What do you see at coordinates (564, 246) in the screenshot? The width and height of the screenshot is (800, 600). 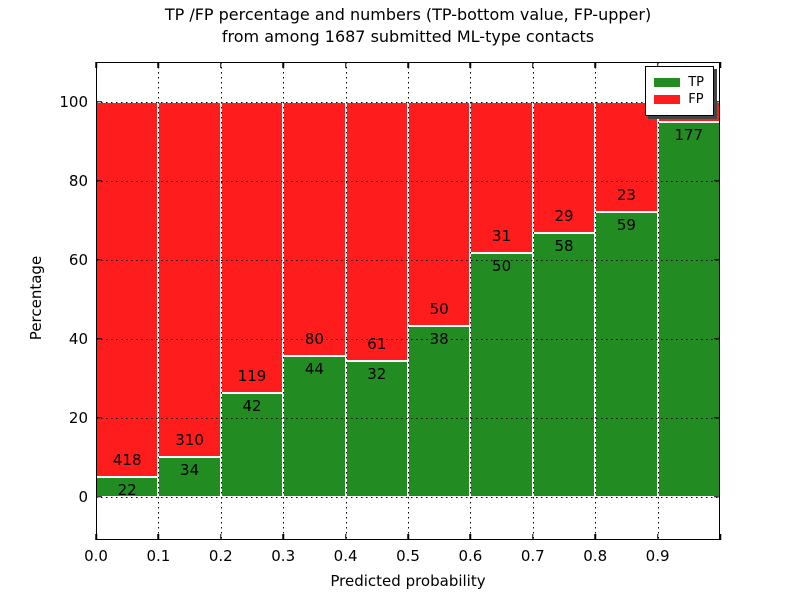 I see `tp-count-label: 58` at bounding box center [564, 246].